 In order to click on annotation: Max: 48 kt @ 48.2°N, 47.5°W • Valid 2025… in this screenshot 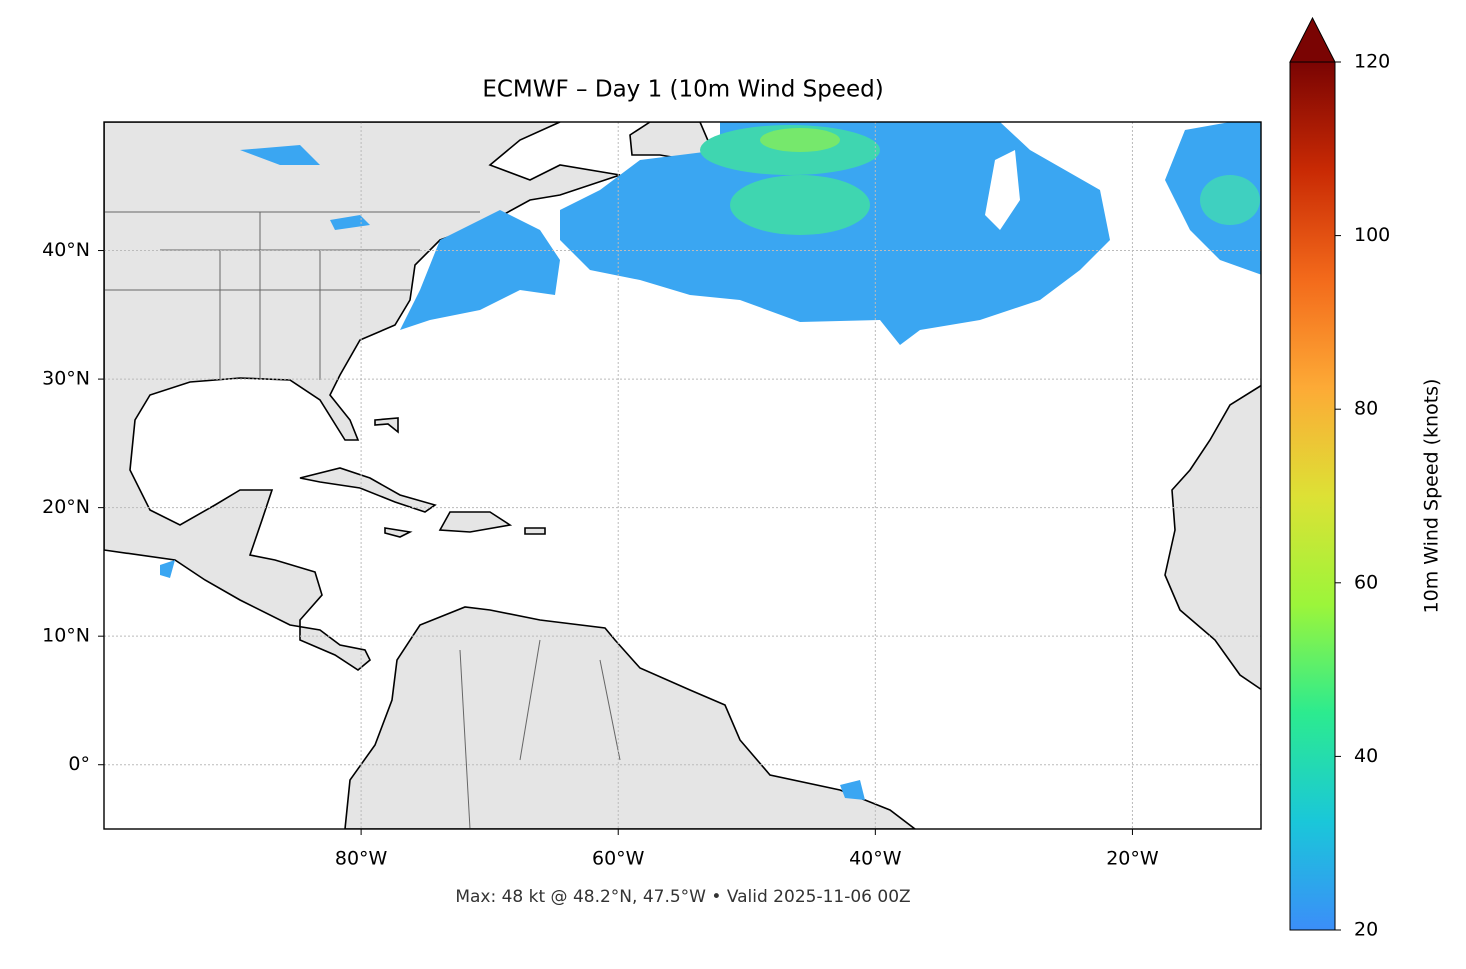, I will do `click(682, 897)`.